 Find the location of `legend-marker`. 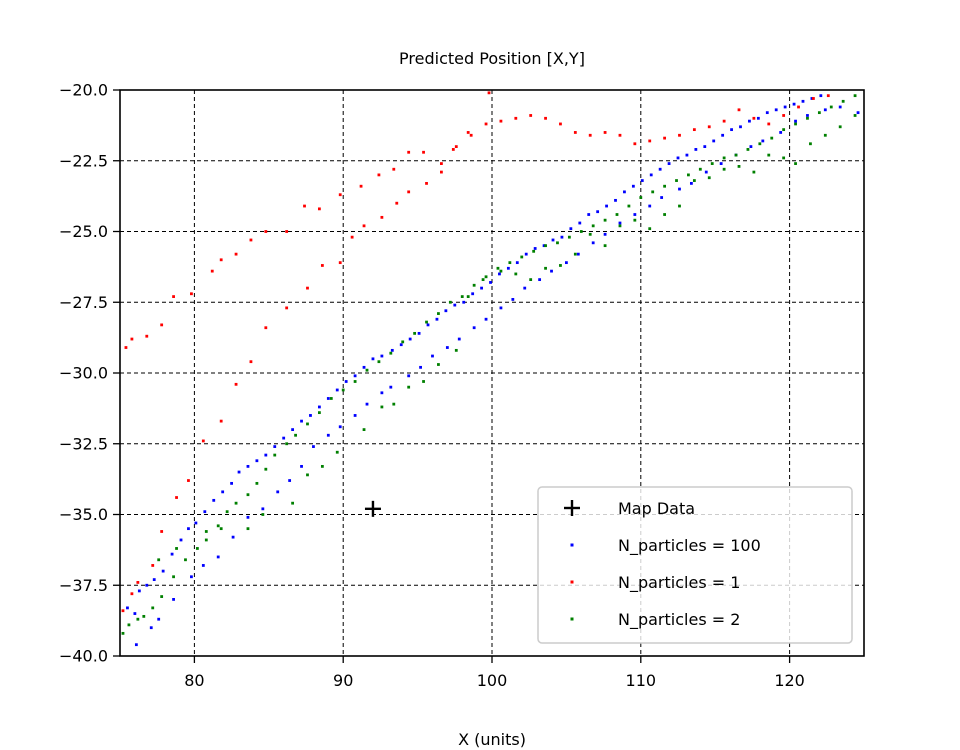

legend-marker is located at coordinates (572, 545).